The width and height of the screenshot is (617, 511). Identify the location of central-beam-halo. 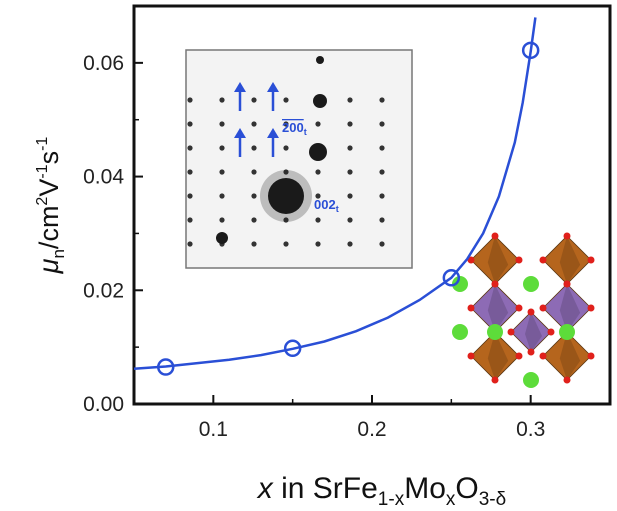
(286, 196).